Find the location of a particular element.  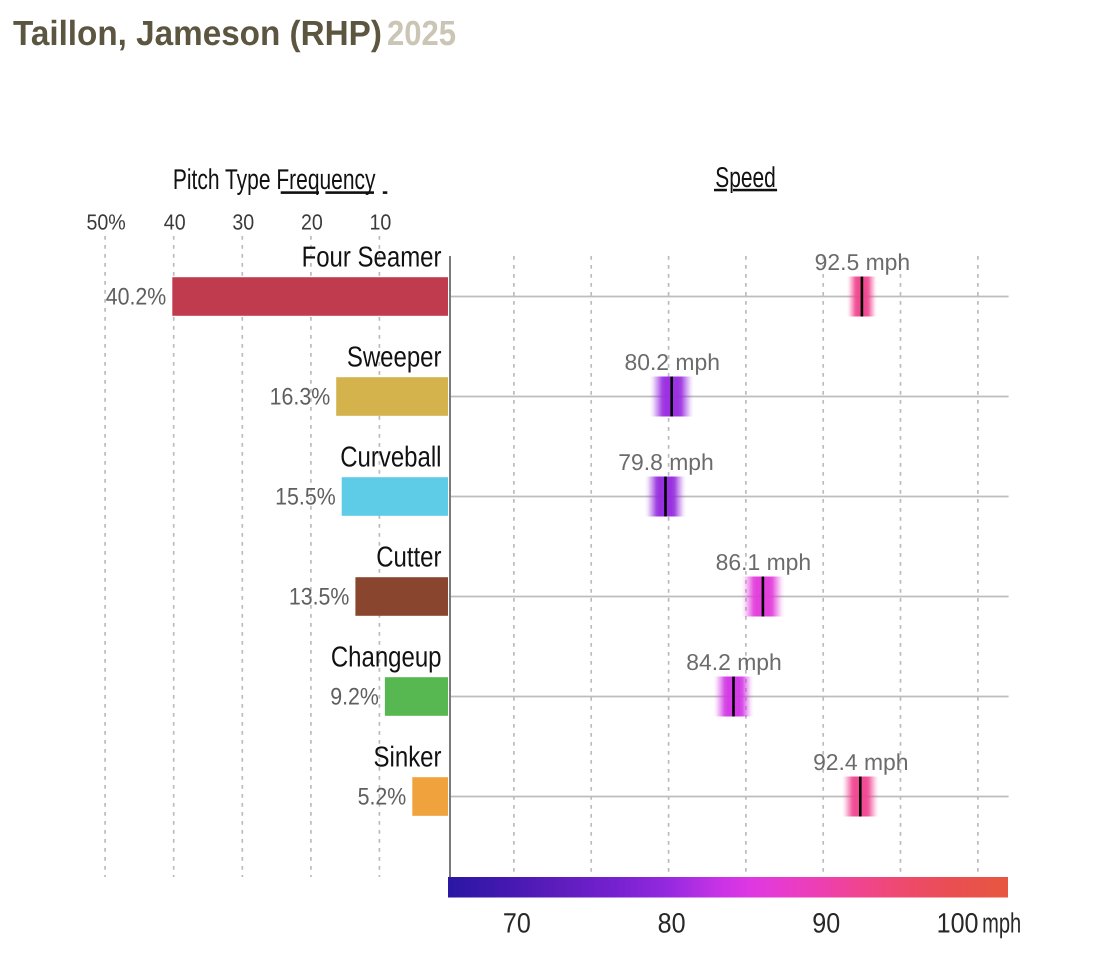

svg-text: 9.2% is located at coordinates (354, 697).